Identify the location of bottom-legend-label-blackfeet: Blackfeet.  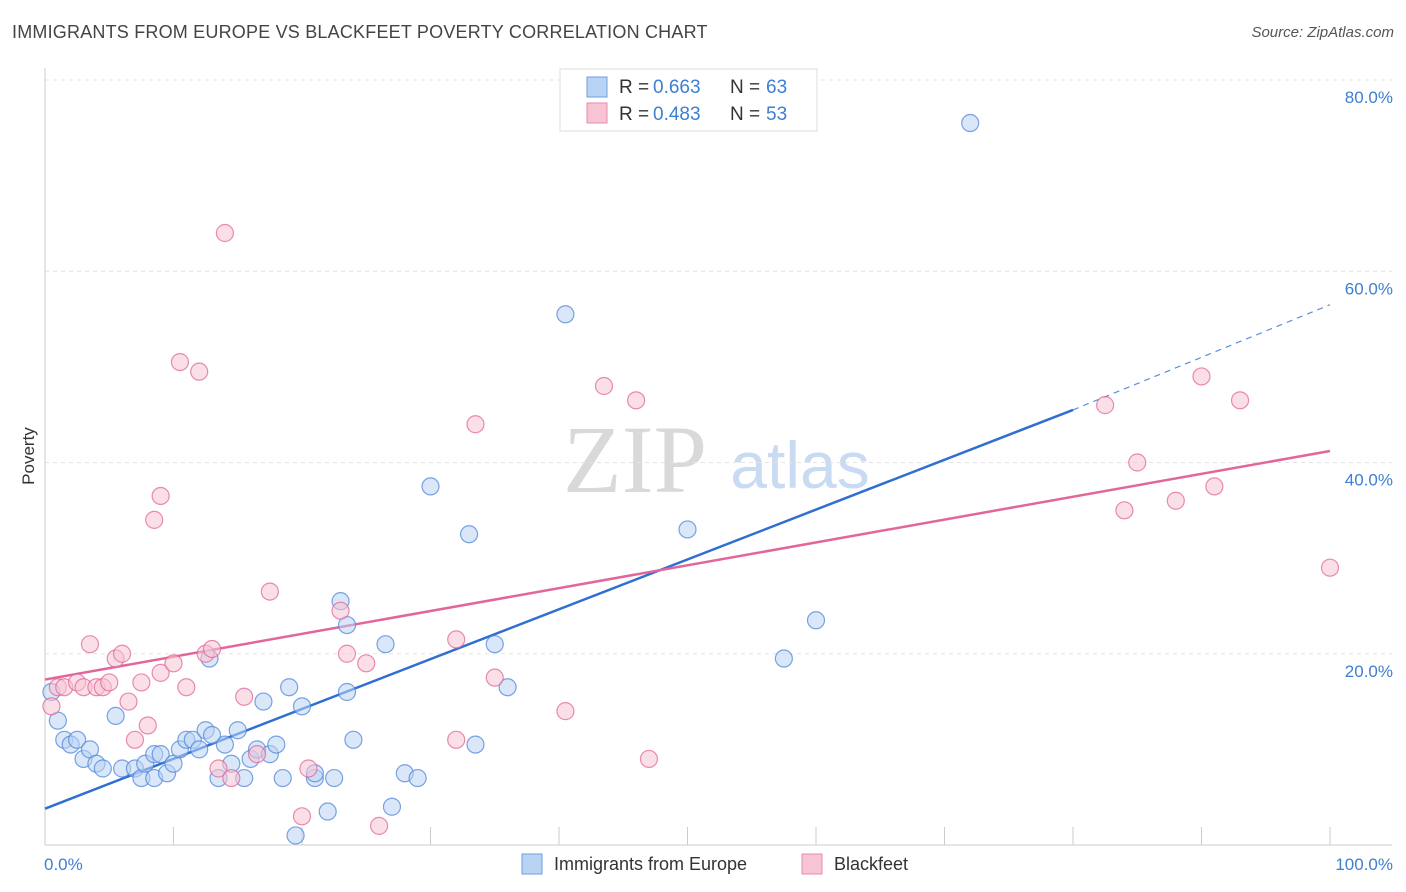
(871, 864).